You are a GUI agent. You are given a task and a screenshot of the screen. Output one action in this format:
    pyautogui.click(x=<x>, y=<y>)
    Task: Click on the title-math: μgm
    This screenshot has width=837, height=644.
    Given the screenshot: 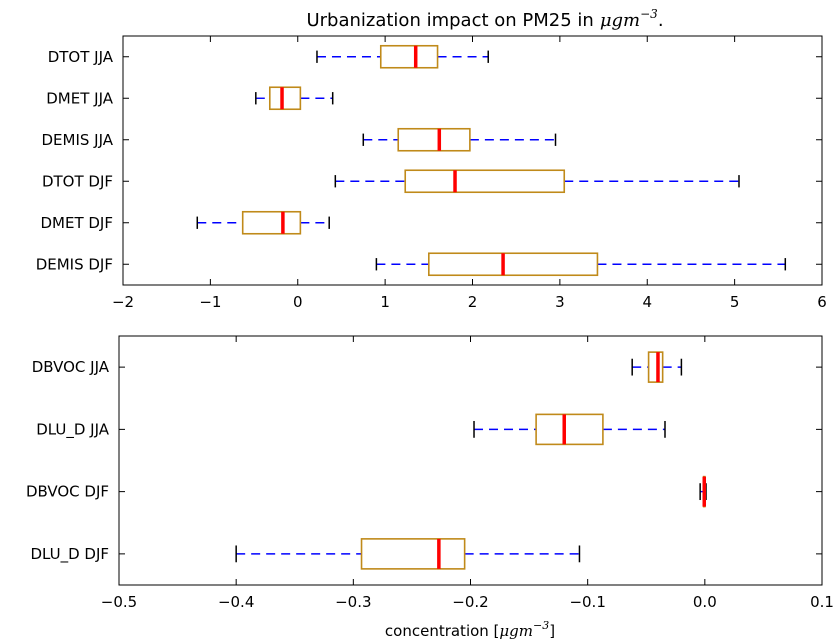 What is the action you would take?
    pyautogui.click(x=620, y=20)
    